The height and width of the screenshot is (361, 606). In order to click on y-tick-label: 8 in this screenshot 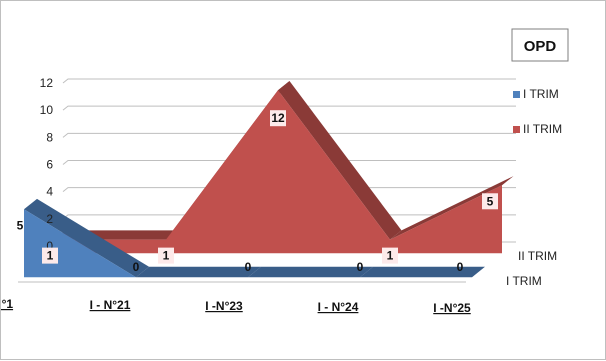, I will do `click(49, 137)`.